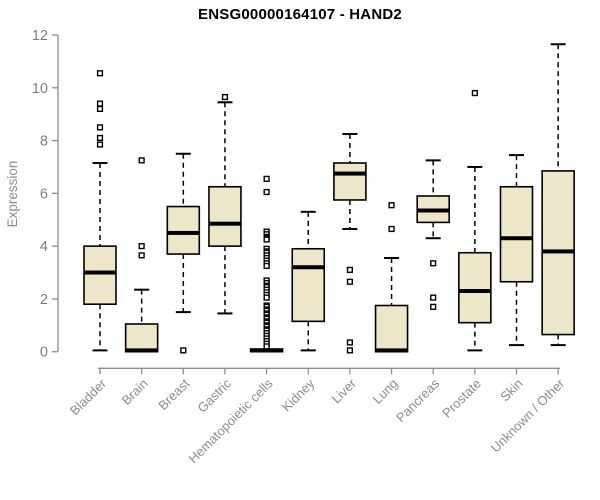  Describe the element at coordinates (40, 89) in the screenshot. I see `y-tick-label: 10` at that location.